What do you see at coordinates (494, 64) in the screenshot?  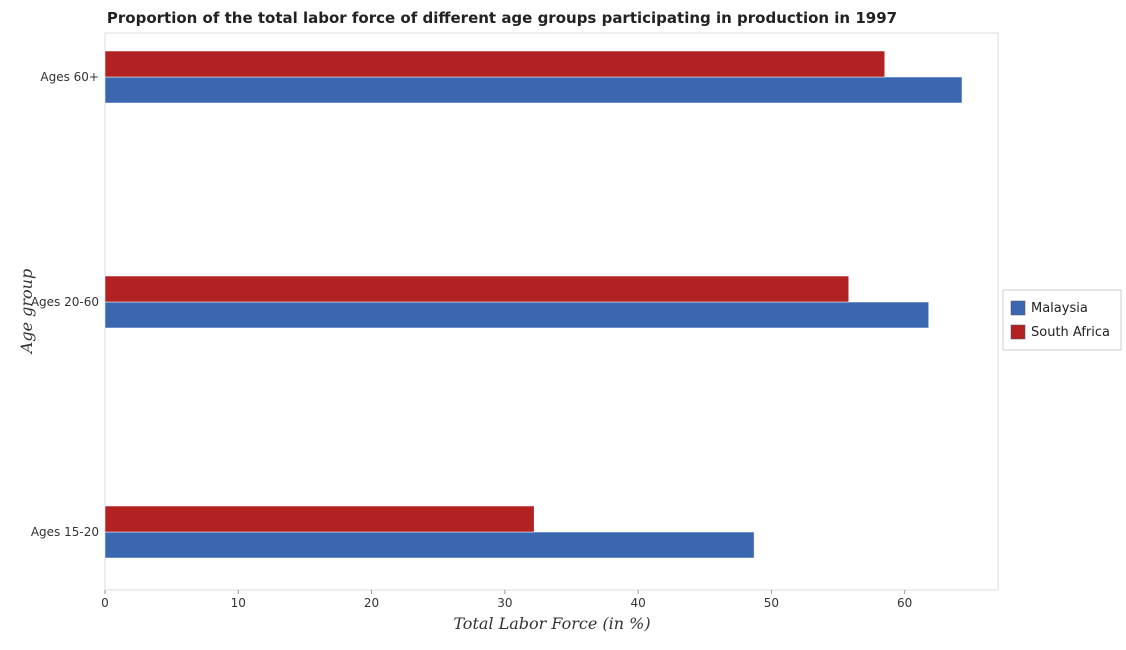 I see `bar-south-africa-ages-60-` at bounding box center [494, 64].